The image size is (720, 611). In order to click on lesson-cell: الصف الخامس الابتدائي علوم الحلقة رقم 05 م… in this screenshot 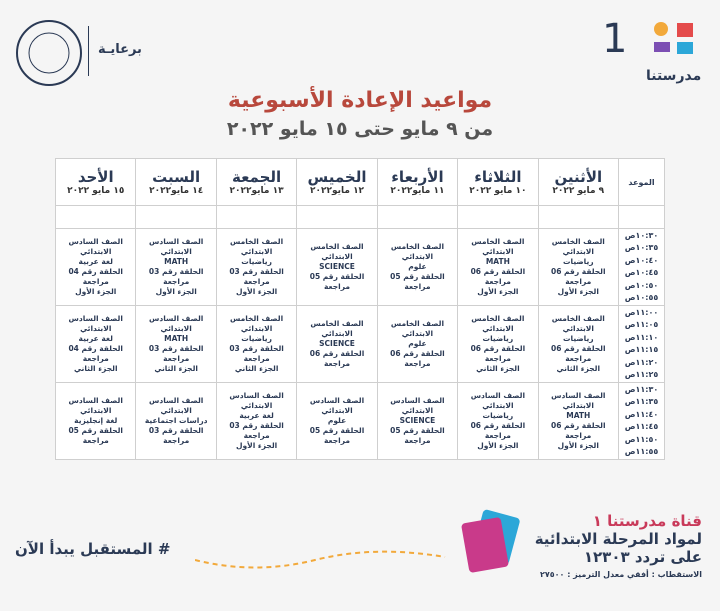, I will do `click(417, 267)`.